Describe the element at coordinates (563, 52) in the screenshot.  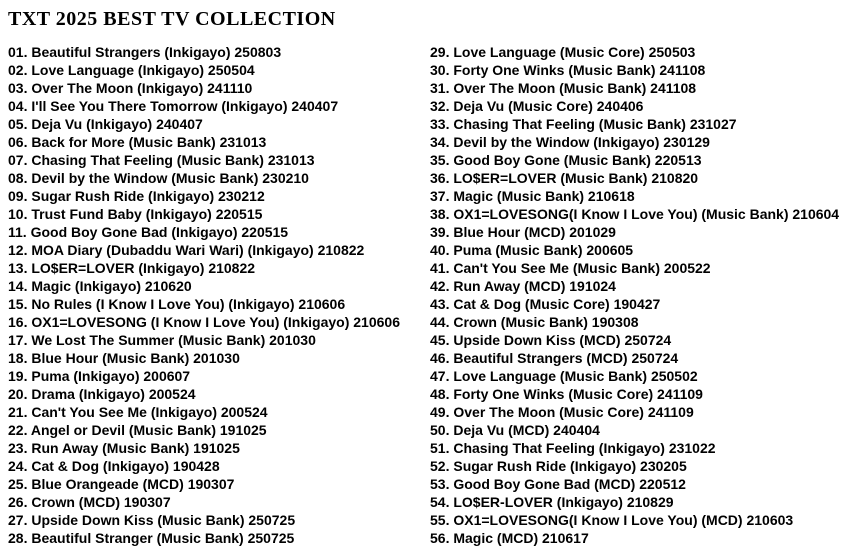
I see `list-item: 29. Love Language (Music Core) 250503` at that location.